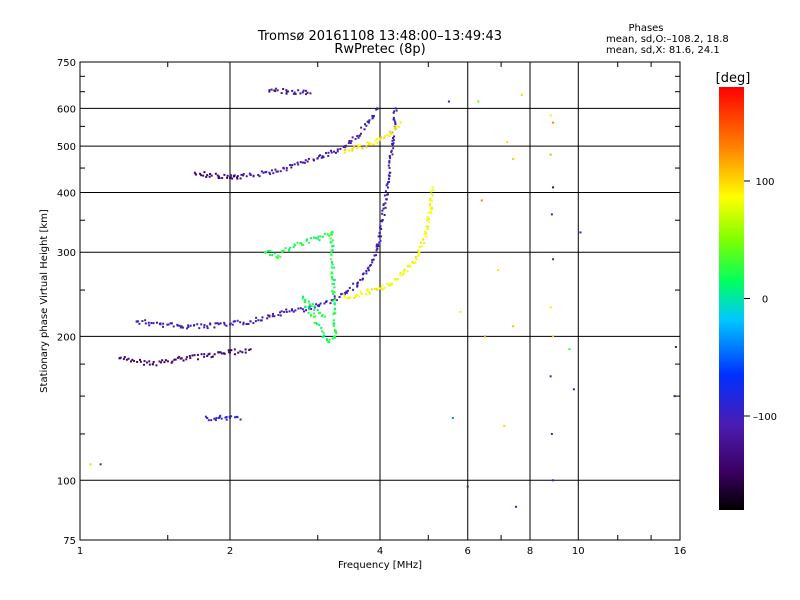 The height and width of the screenshot is (600, 800). I want to click on x-tick-label: 2, so click(230, 551).